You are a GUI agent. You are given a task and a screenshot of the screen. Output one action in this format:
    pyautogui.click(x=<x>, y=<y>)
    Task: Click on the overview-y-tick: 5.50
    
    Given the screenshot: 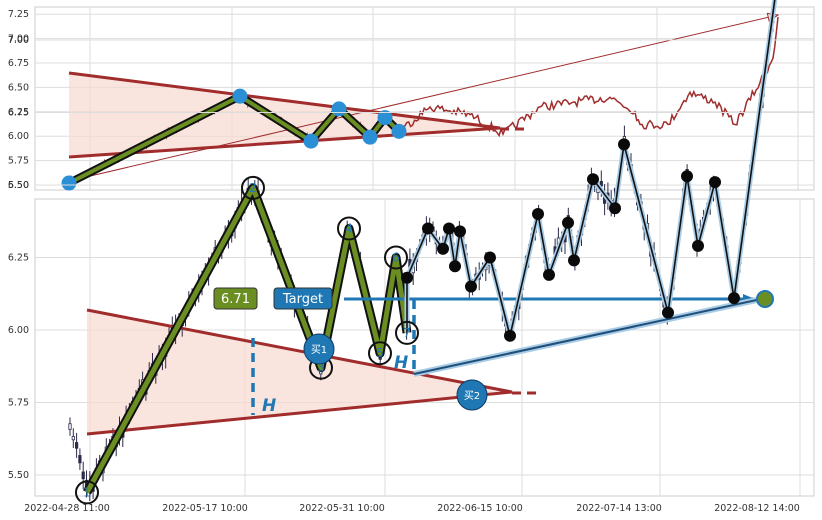 What is the action you would take?
    pyautogui.click(x=18, y=185)
    